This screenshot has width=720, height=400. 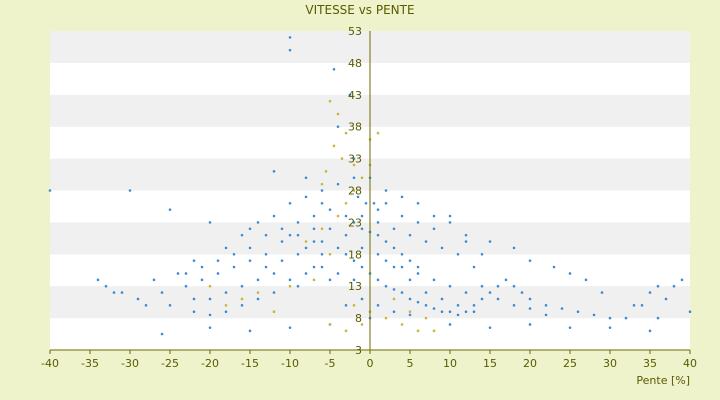 What do you see at coordinates (210, 363) in the screenshot?
I see `x-tick-label: -20` at bounding box center [210, 363].